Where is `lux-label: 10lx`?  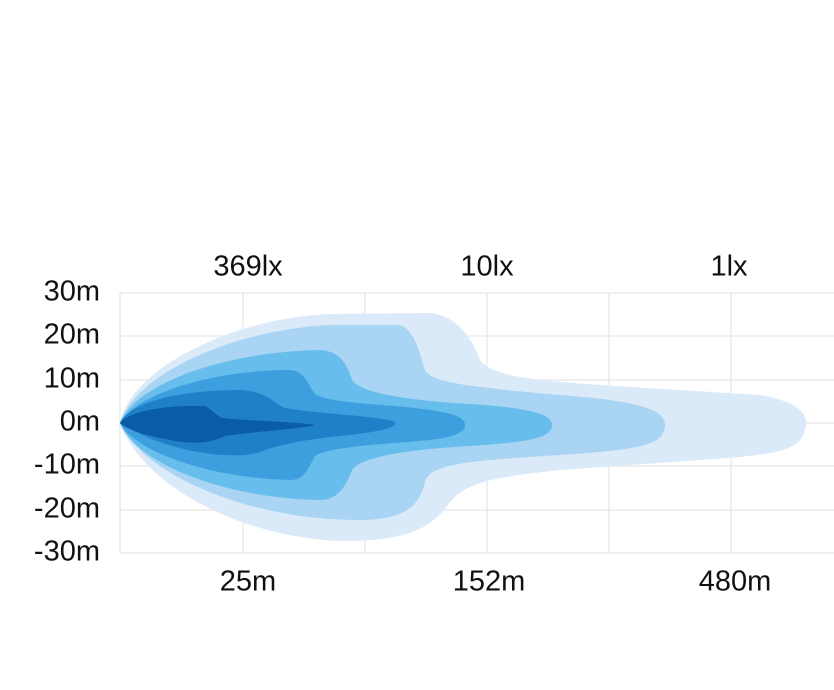 lux-label: 10lx is located at coordinates (487, 267).